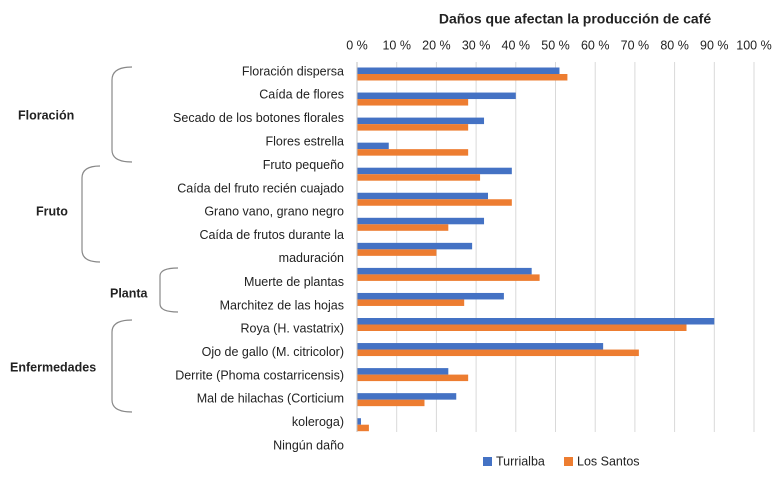 The height and width of the screenshot is (480, 780). Describe the element at coordinates (271, 235) in the screenshot. I see `label-line: Caída de frutos durante la` at that location.